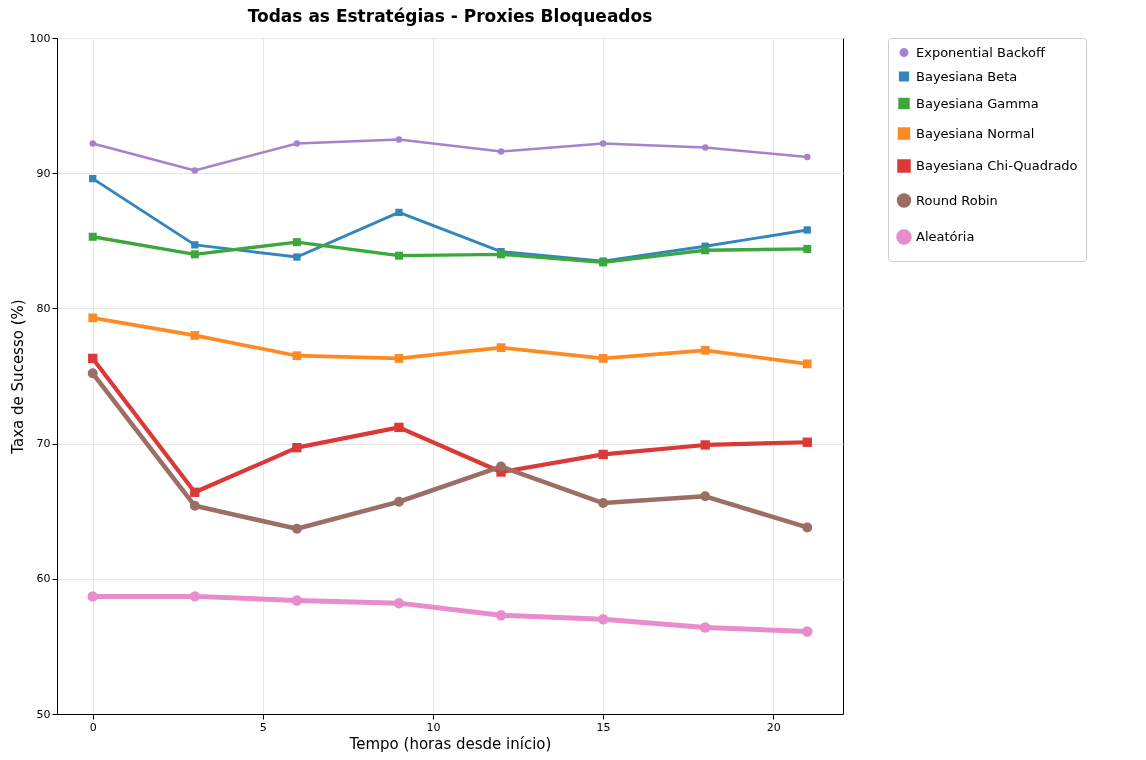 This screenshot has height=760, width=1146. What do you see at coordinates (43, 579) in the screenshot?
I see `y-tick-label: 60` at bounding box center [43, 579].